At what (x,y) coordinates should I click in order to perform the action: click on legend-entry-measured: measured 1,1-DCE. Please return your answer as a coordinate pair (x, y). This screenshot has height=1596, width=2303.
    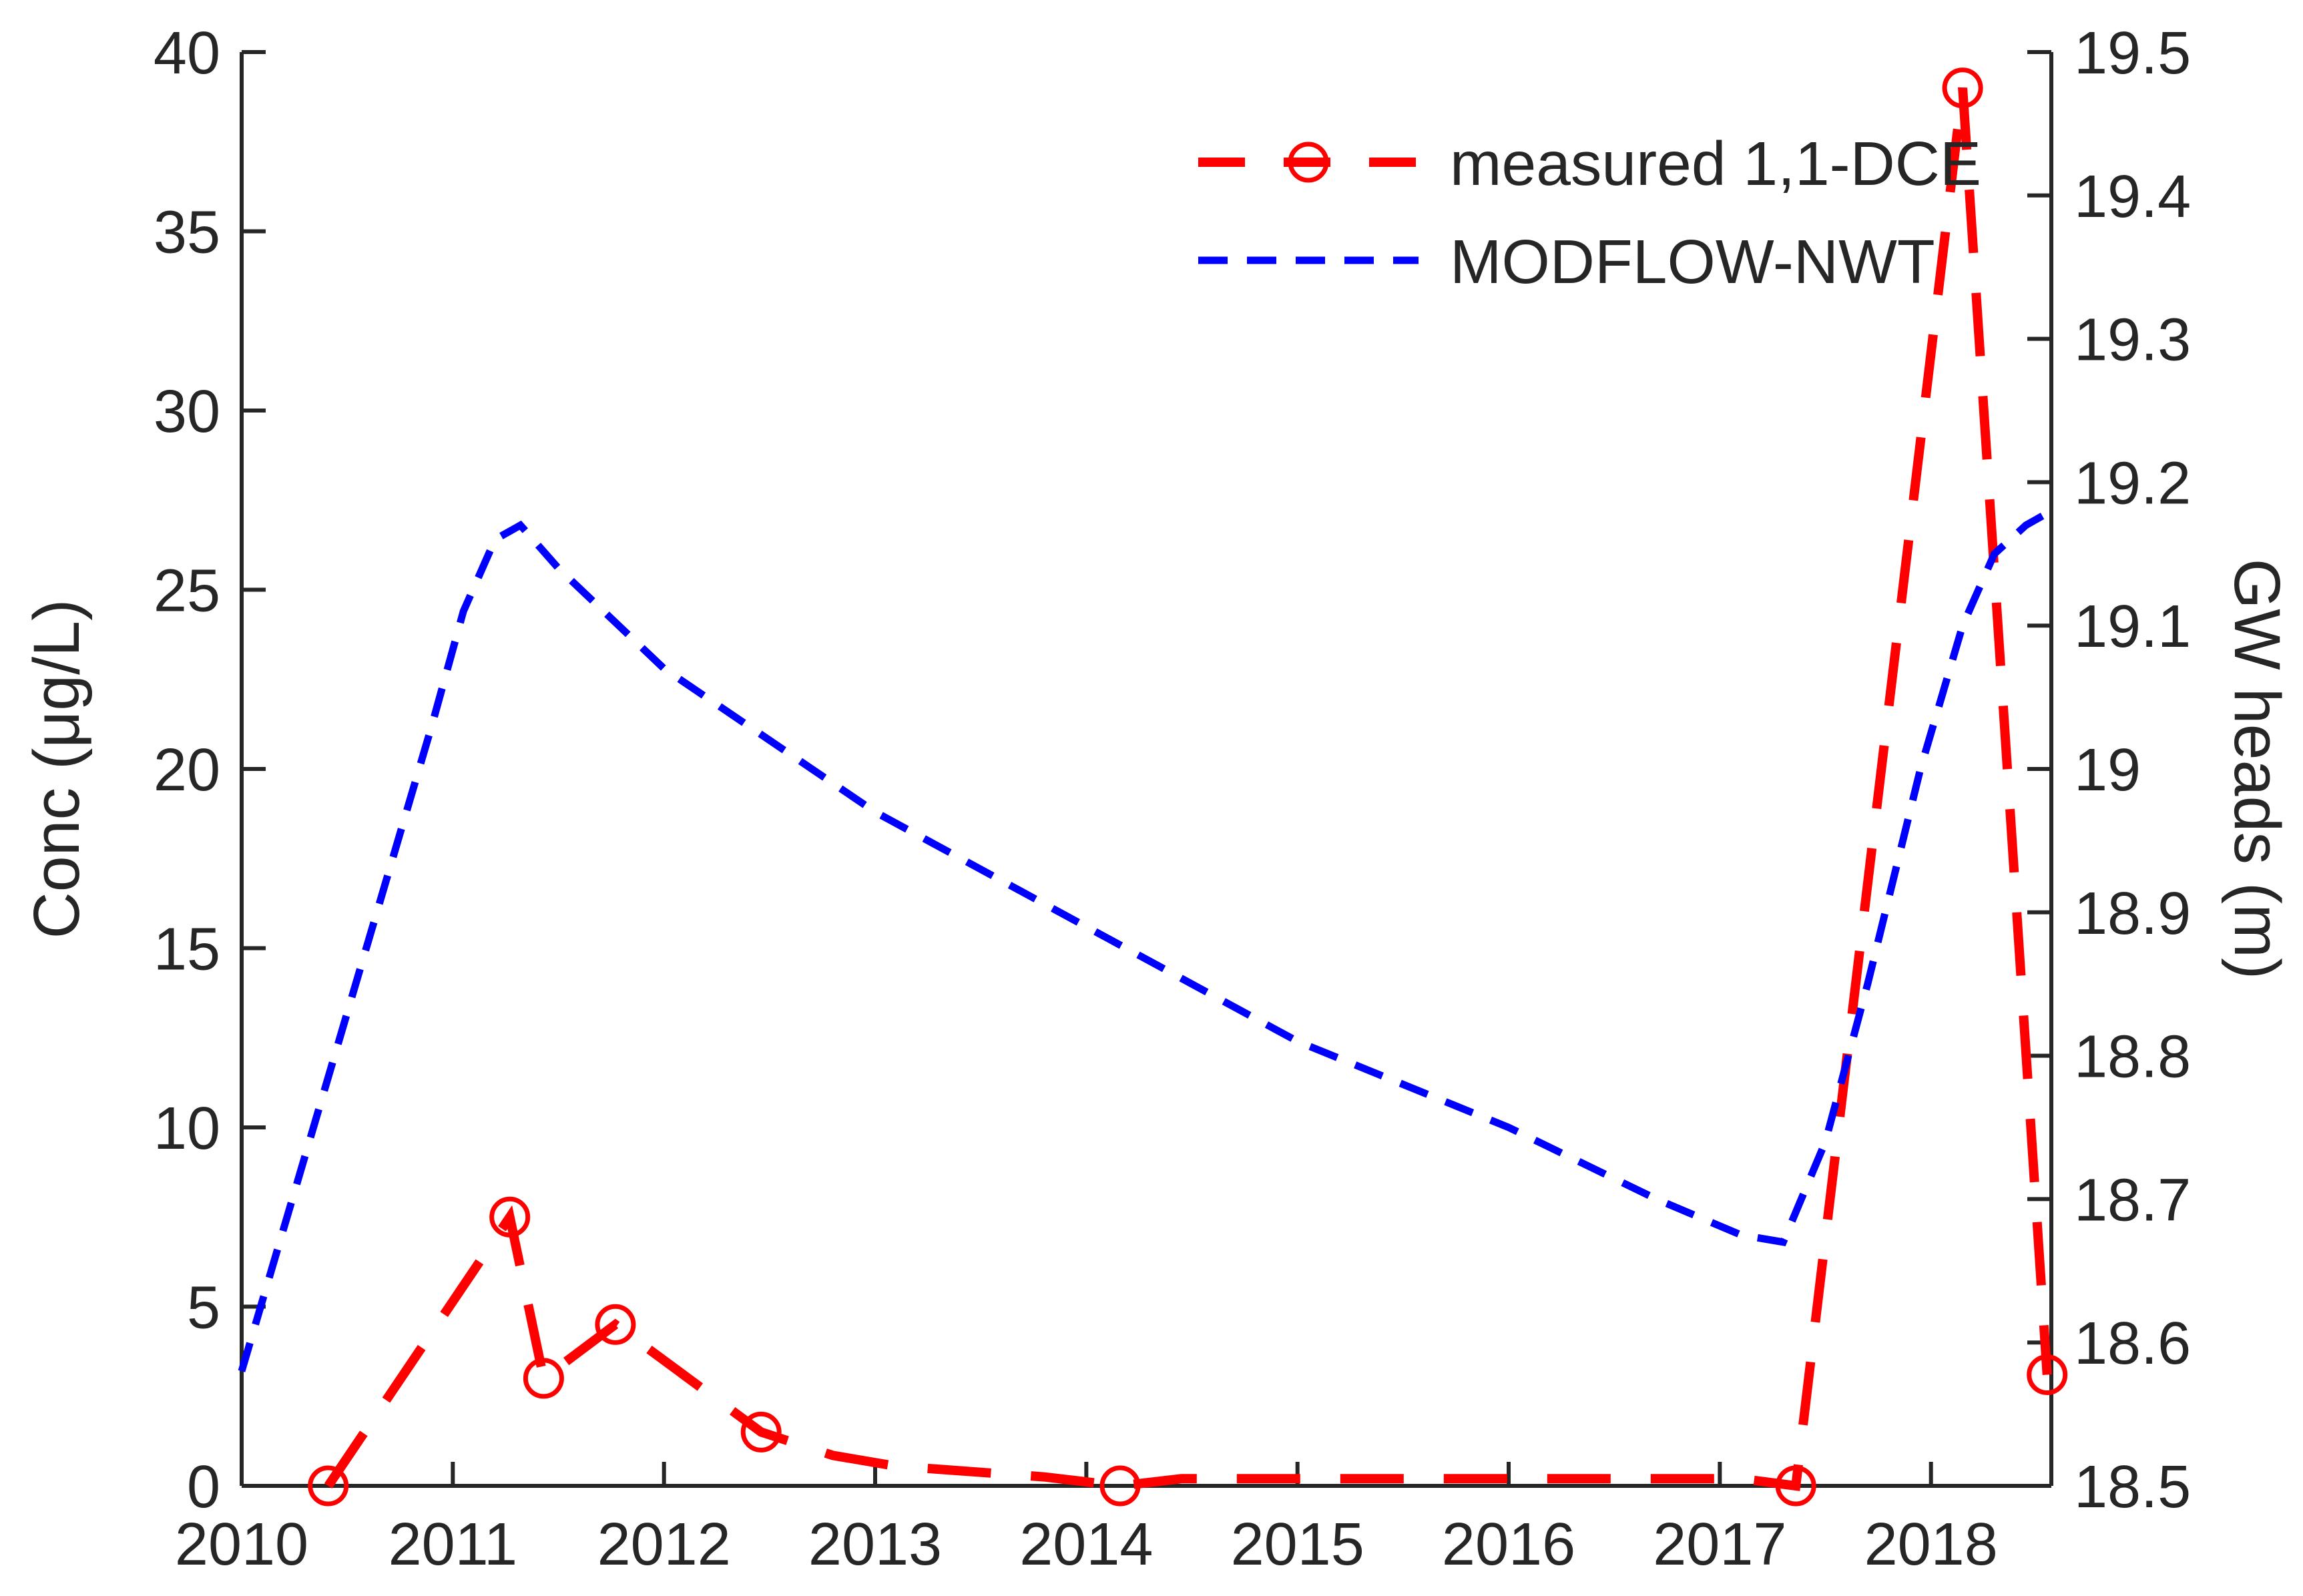
    Looking at the image, I should click on (1590, 164).